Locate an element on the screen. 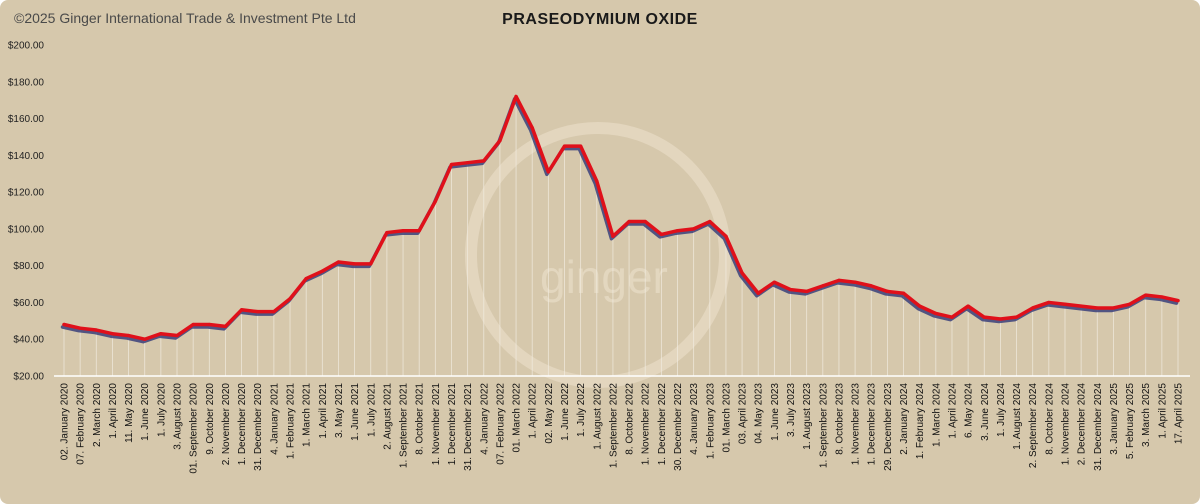 The height and width of the screenshot is (504, 1200). x-tick-label: 2. January 2024 is located at coordinates (904, 419).